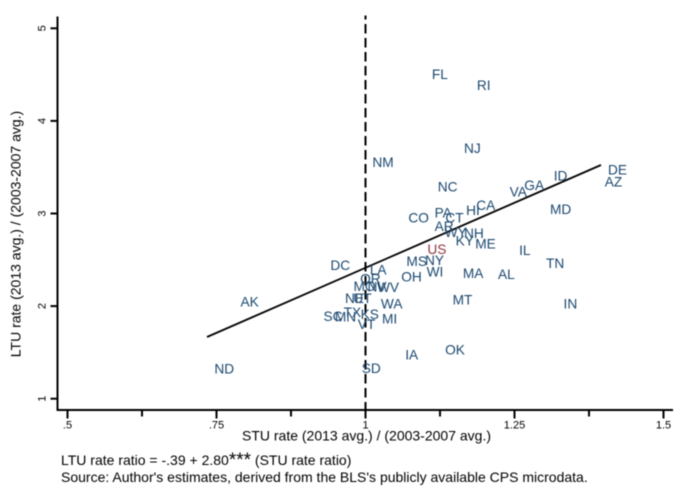 Image resolution: width=690 pixels, height=502 pixels. I want to click on svg-text: IL, so click(525, 250).